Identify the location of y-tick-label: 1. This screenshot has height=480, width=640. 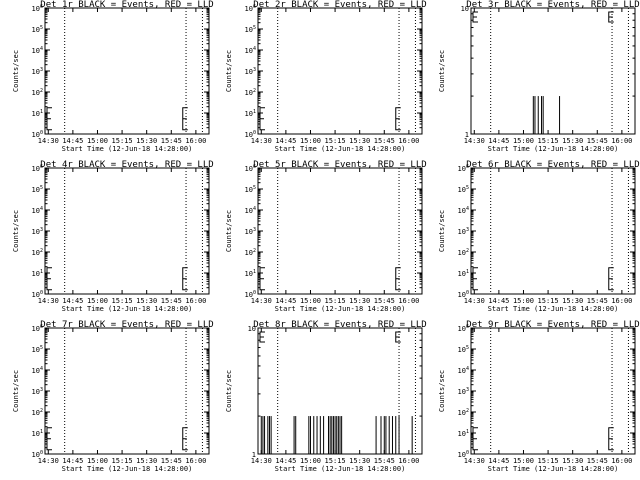
(254, 455).